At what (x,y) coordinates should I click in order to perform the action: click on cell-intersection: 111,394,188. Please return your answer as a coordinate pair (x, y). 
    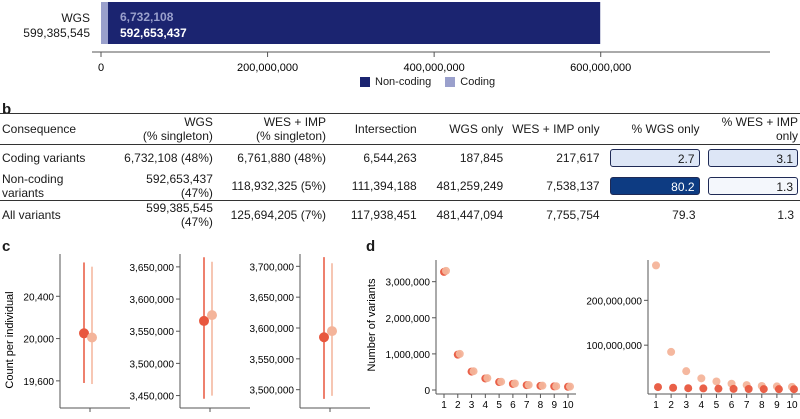
    Looking at the image, I should click on (384, 186).